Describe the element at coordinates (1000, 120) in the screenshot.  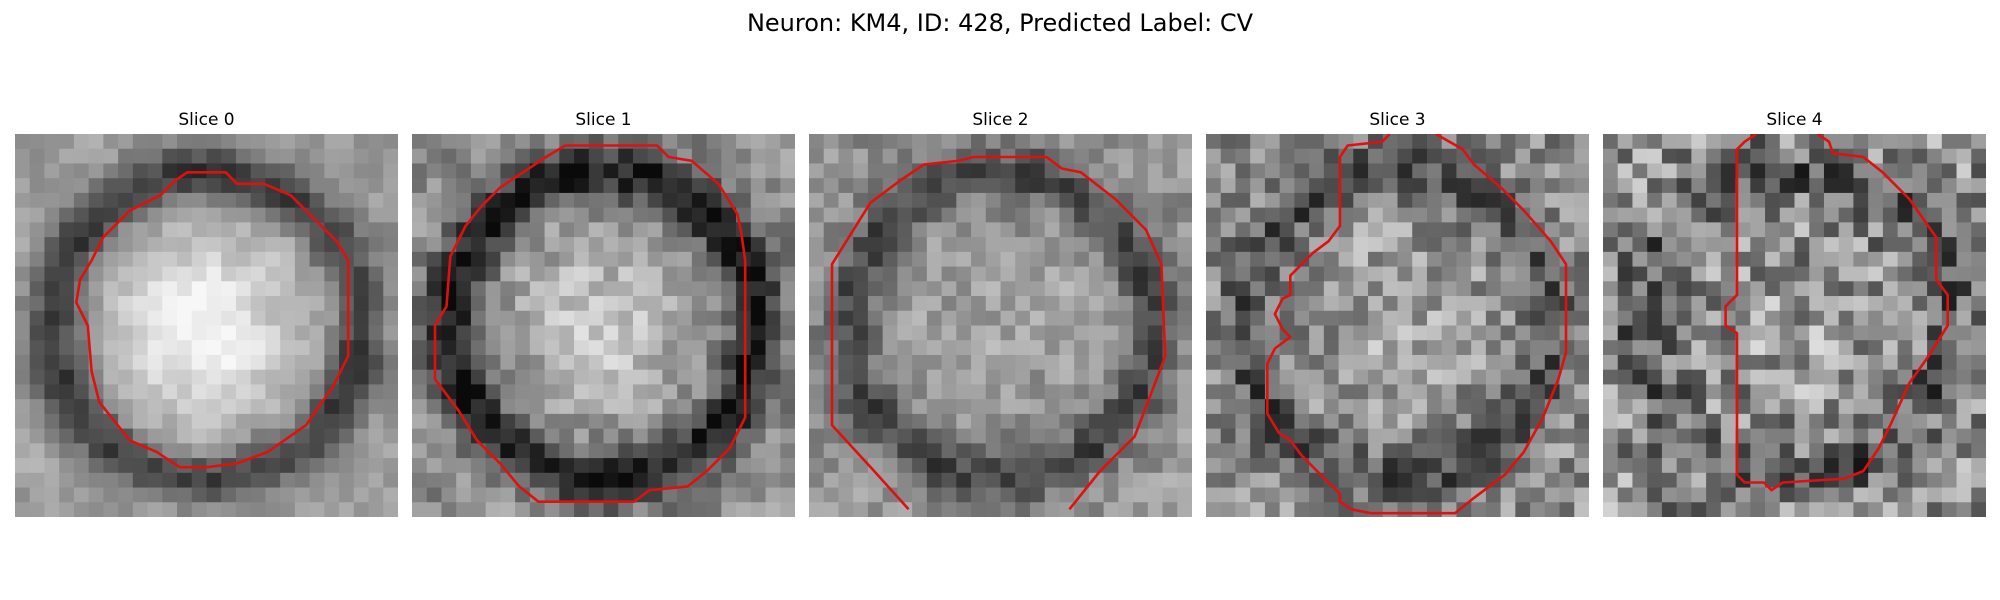
I see `slice-title-2: Slice 2` at that location.